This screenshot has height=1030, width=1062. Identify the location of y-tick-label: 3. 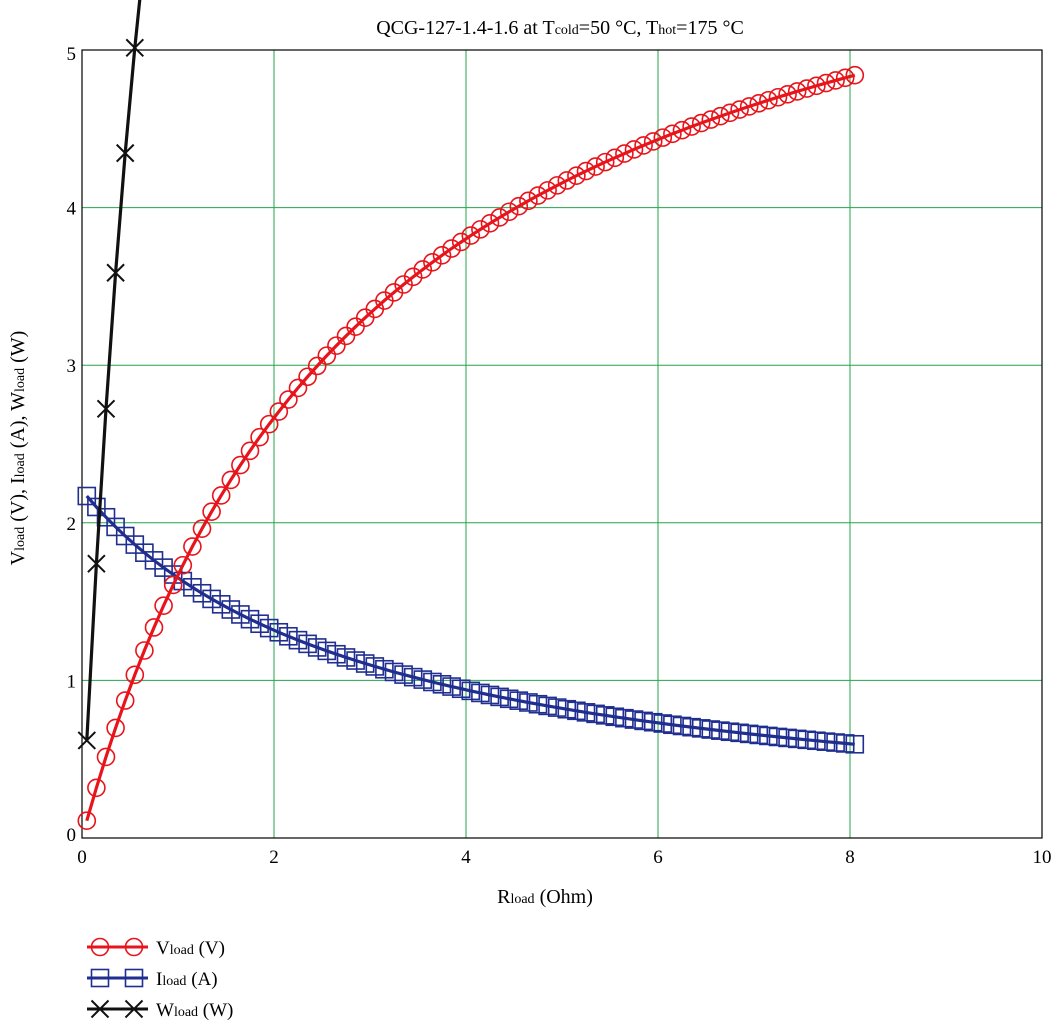
(72, 366).